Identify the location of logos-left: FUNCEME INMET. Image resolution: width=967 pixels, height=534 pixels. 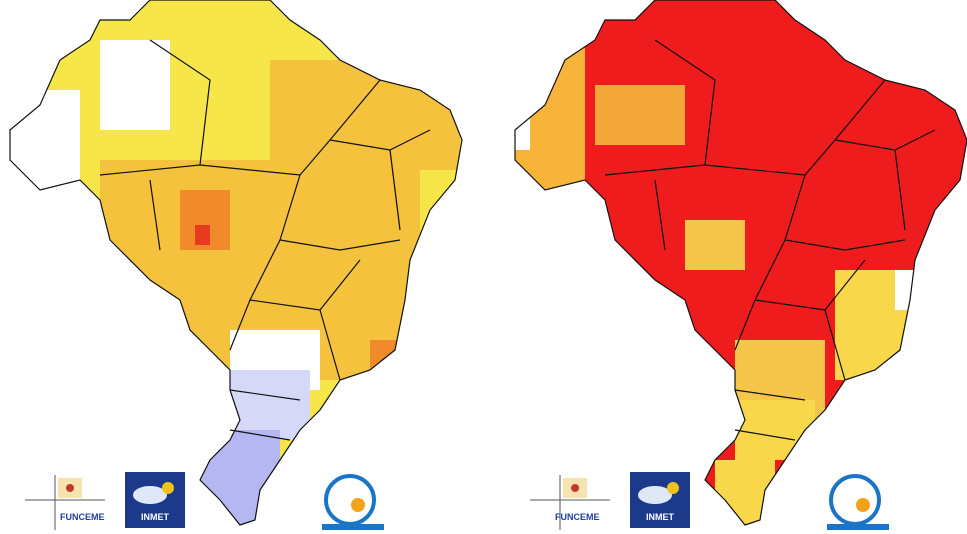
(204, 501).